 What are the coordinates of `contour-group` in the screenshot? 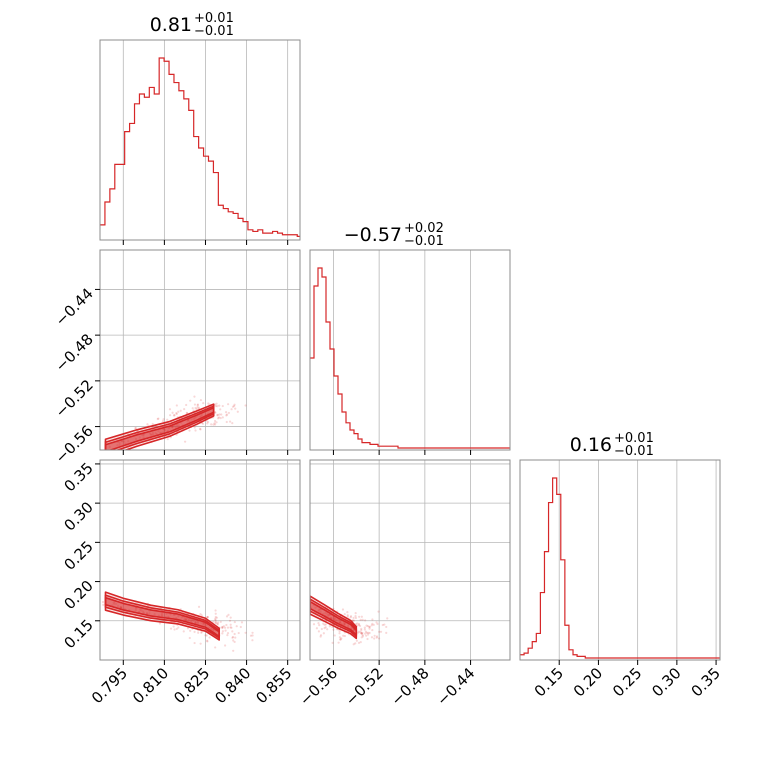 It's located at (162, 617).